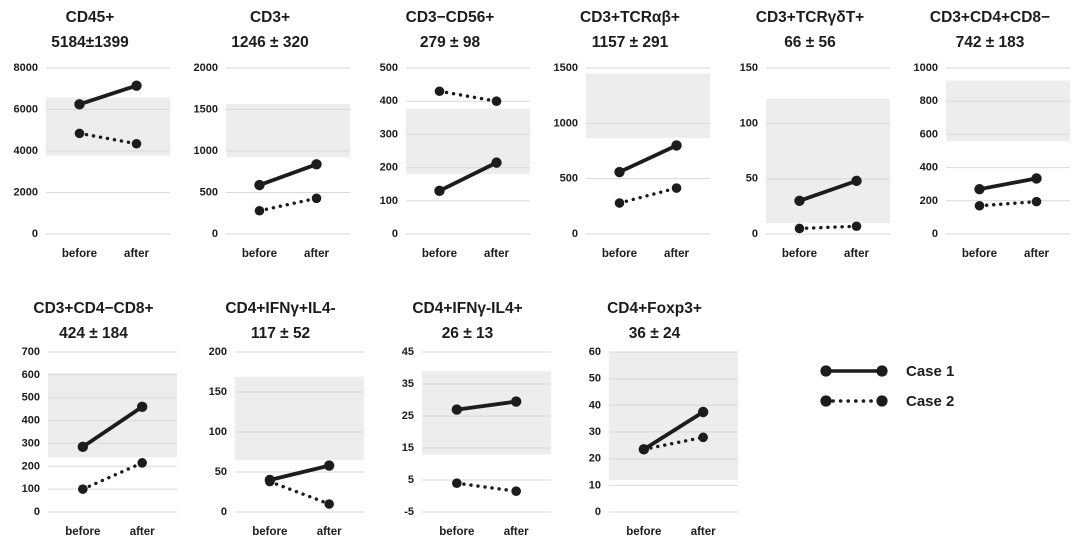 The width and height of the screenshot is (1080, 540). What do you see at coordinates (270, 17) in the screenshot?
I see `panel-title: CD3+` at bounding box center [270, 17].